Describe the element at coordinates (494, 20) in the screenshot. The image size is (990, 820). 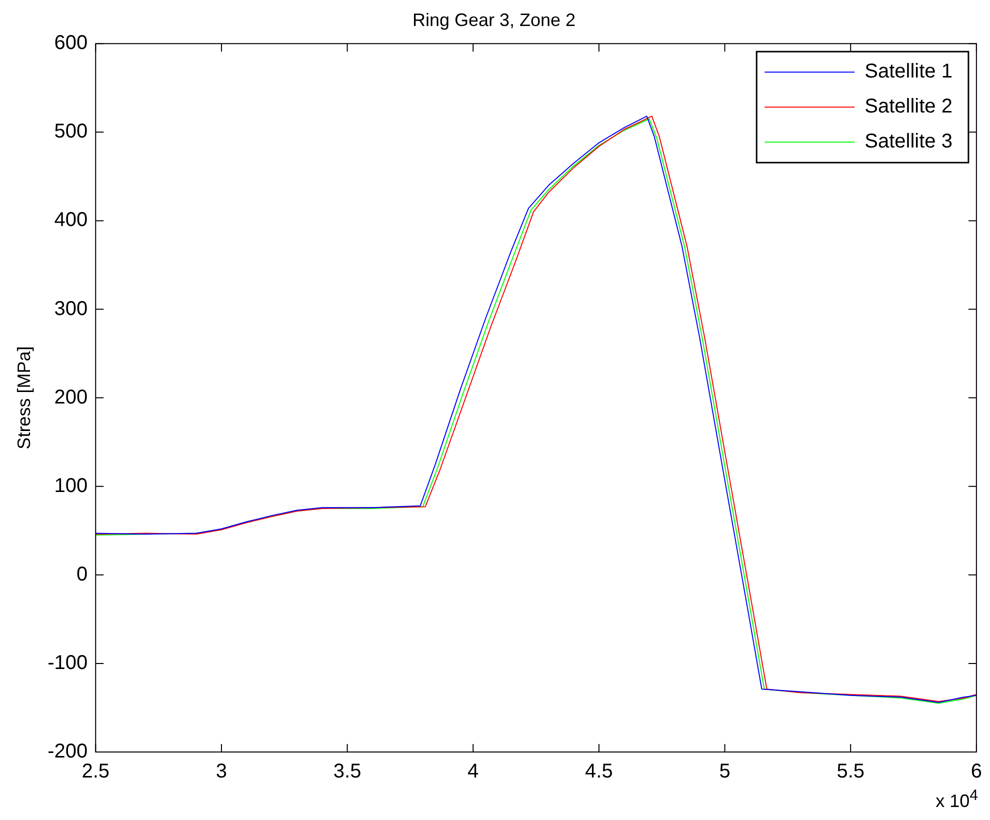
I see `chart-title: Ring Gear 3, Zone 2` at that location.